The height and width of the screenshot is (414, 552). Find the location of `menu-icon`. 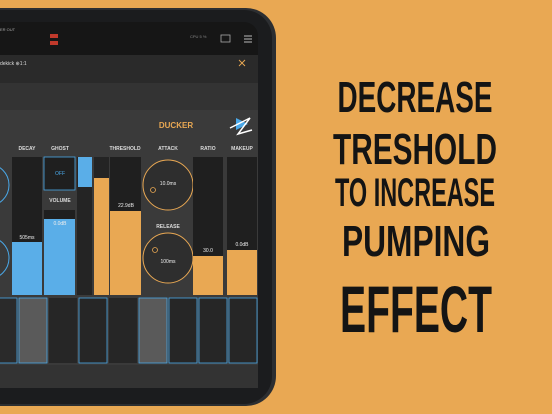

menu-icon is located at coordinates (248, 39).